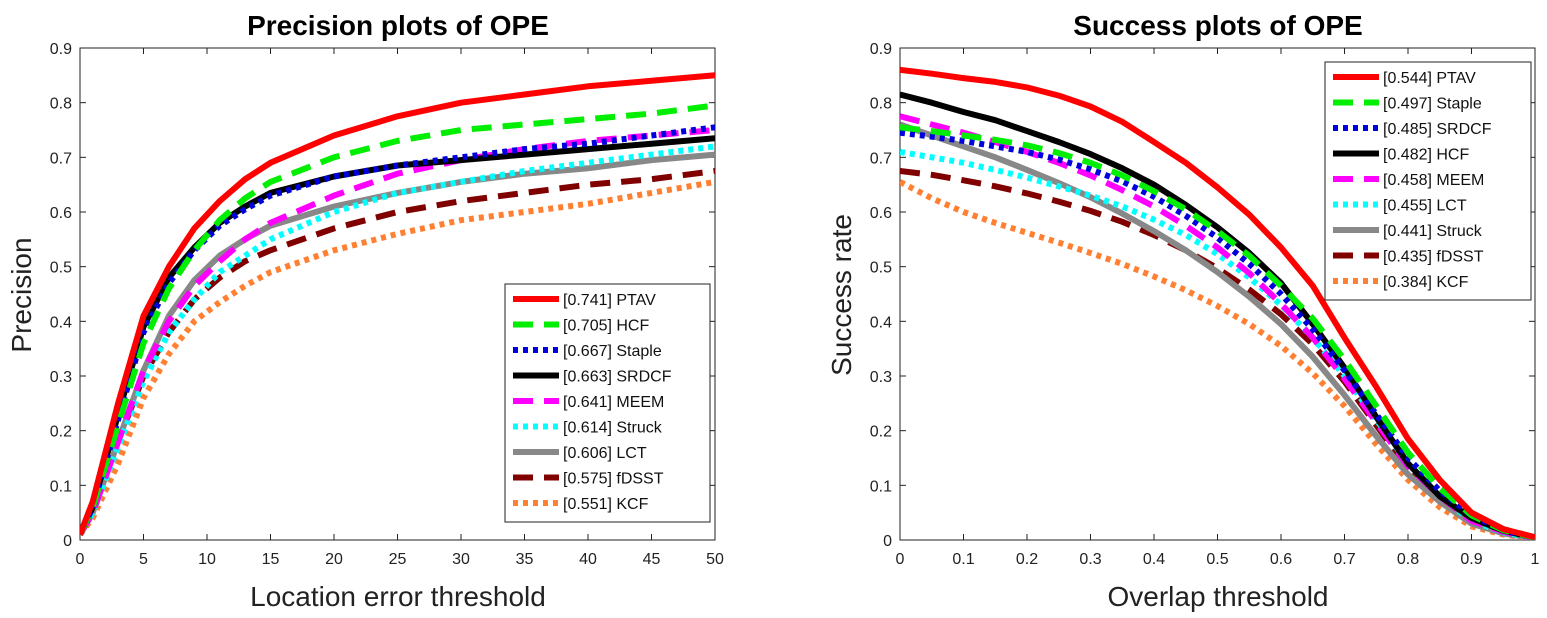 This screenshot has width=1547, height=618. What do you see at coordinates (61, 432) in the screenshot?
I see `precision-chart-ytick-label: 0.2` at bounding box center [61, 432].